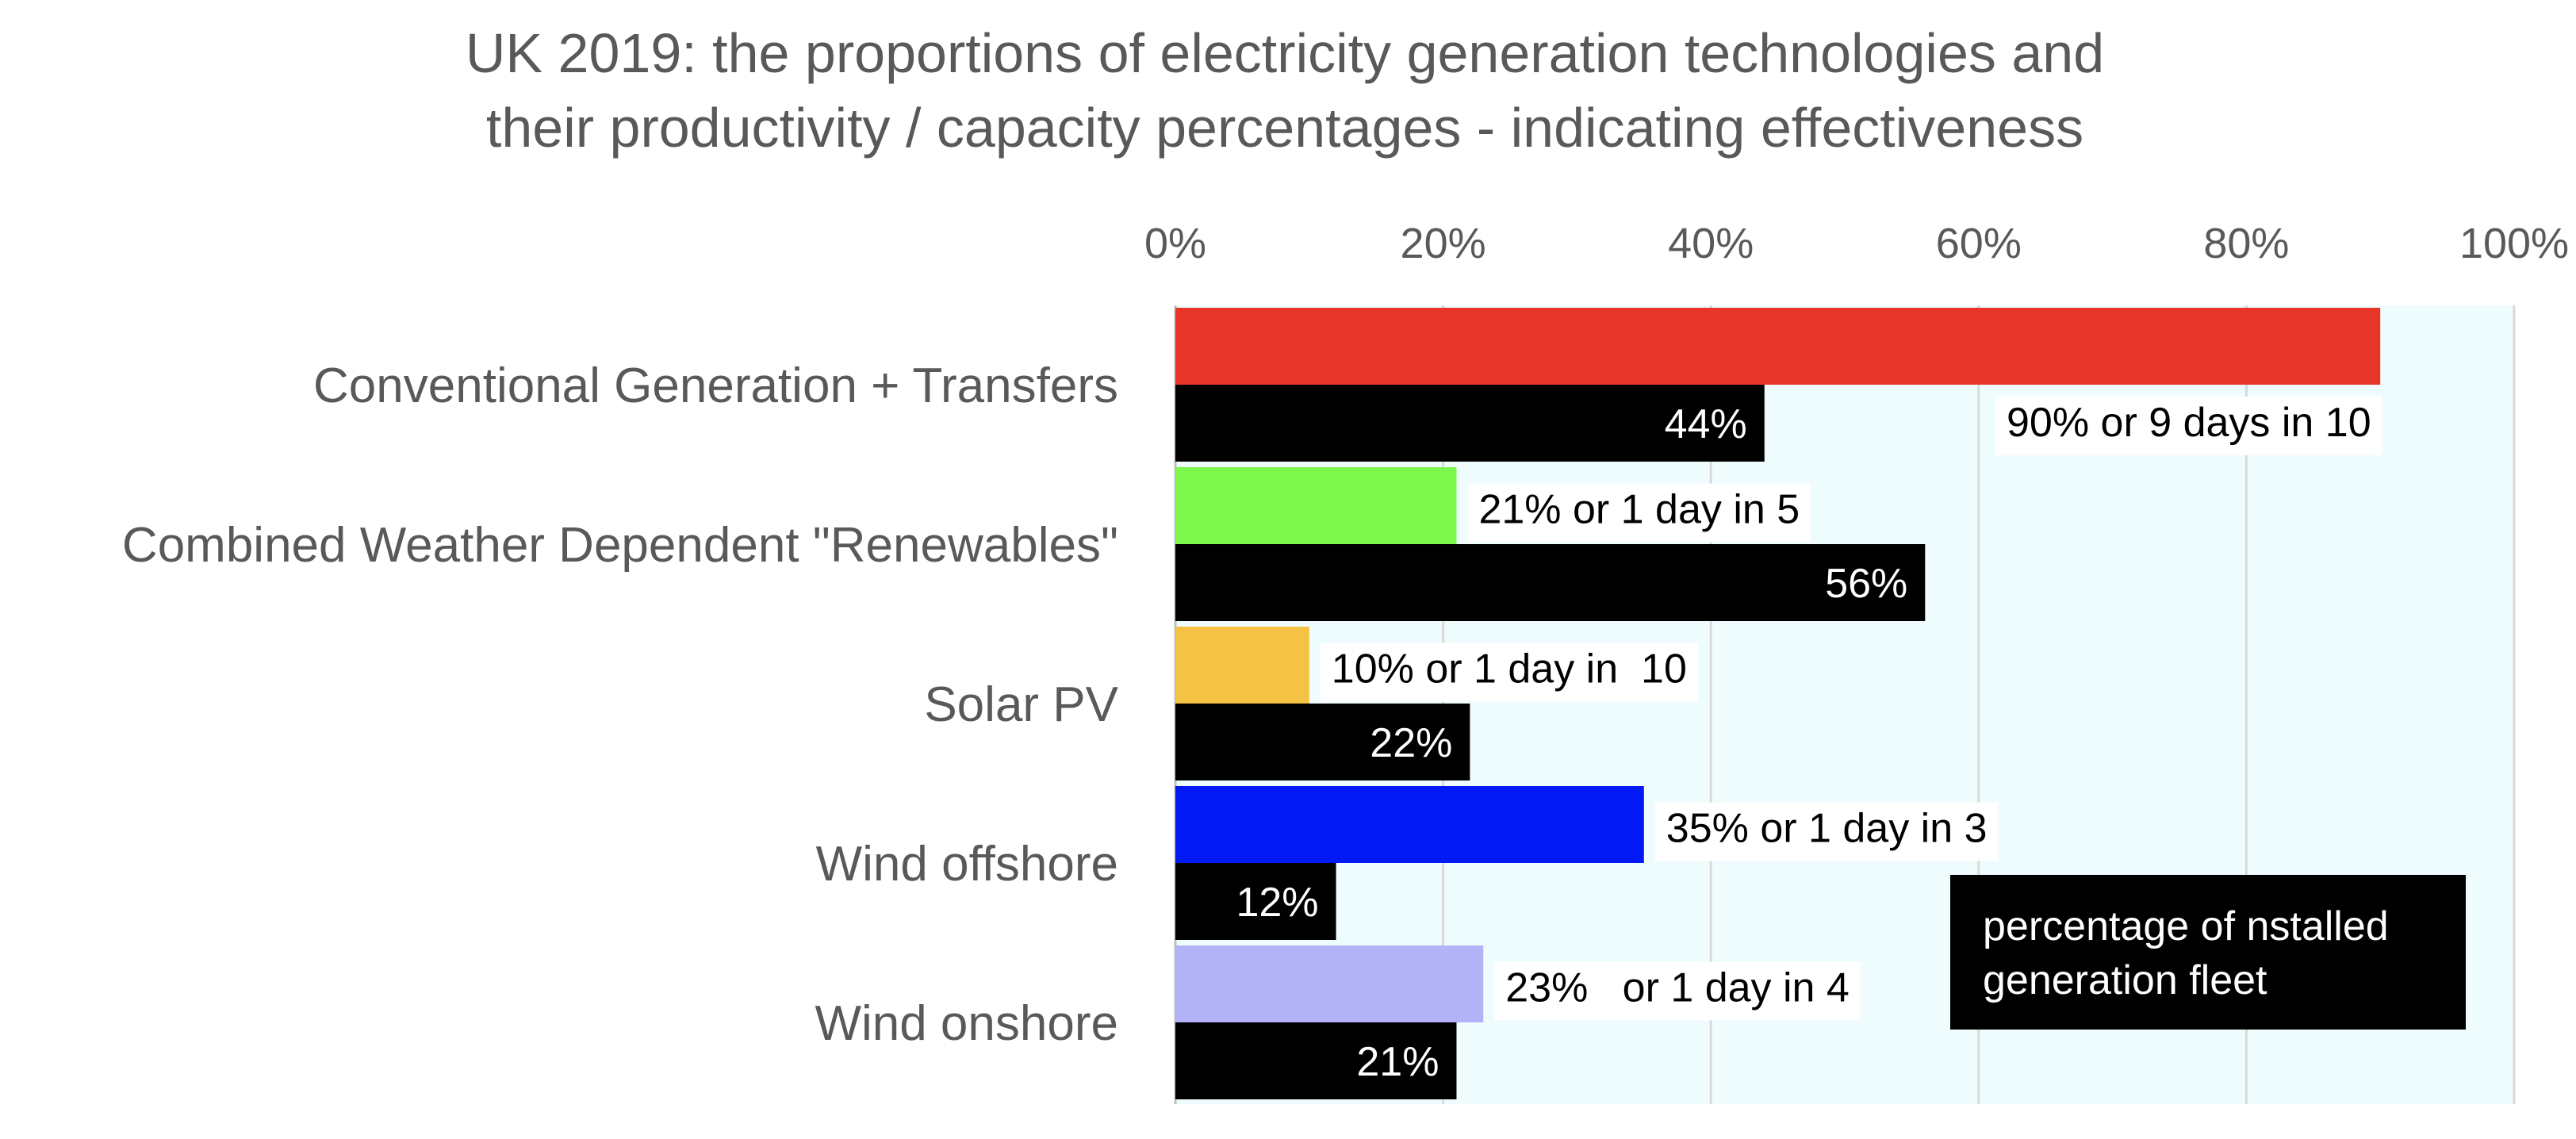 This screenshot has width=2576, height=1139. Describe the element at coordinates (1411, 743) in the screenshot. I see `data-label-fleet: 22%` at that location.